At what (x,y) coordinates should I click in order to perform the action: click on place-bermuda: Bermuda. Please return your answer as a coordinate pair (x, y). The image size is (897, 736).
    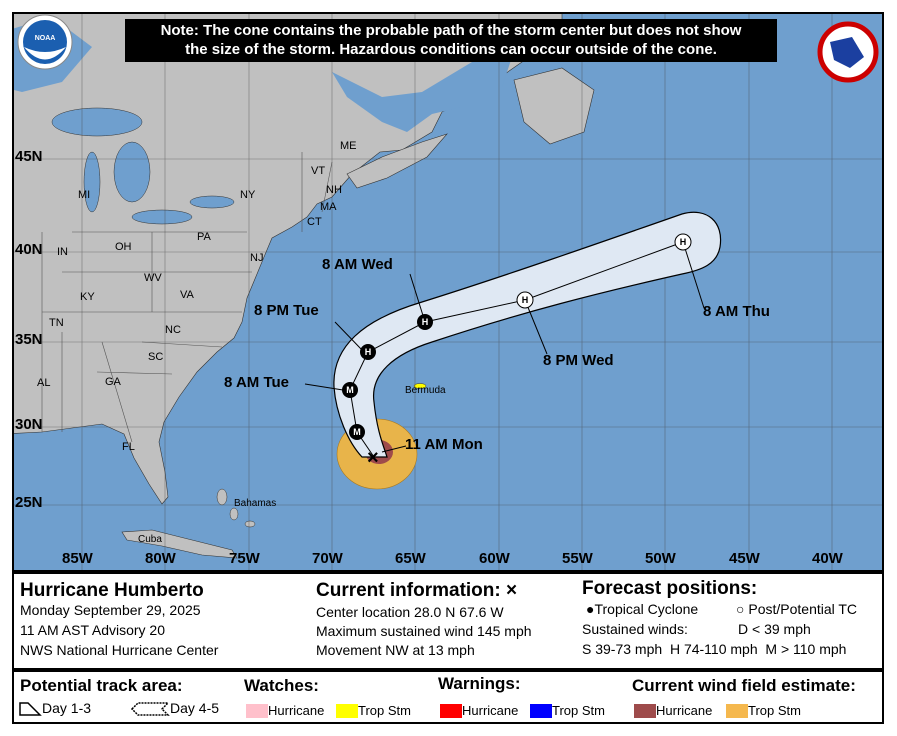
    Looking at the image, I should click on (425, 390).